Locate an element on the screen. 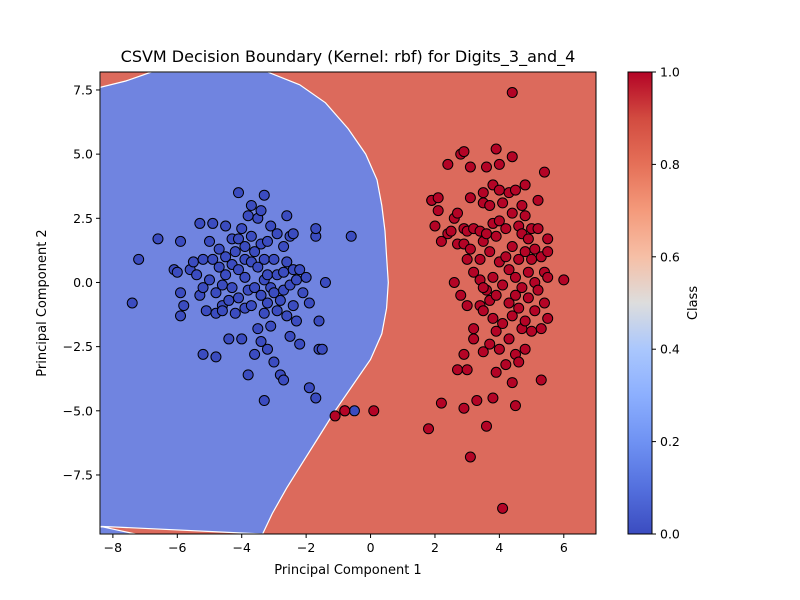  x-axis-label: Principal Component 1 is located at coordinates (347, 570).